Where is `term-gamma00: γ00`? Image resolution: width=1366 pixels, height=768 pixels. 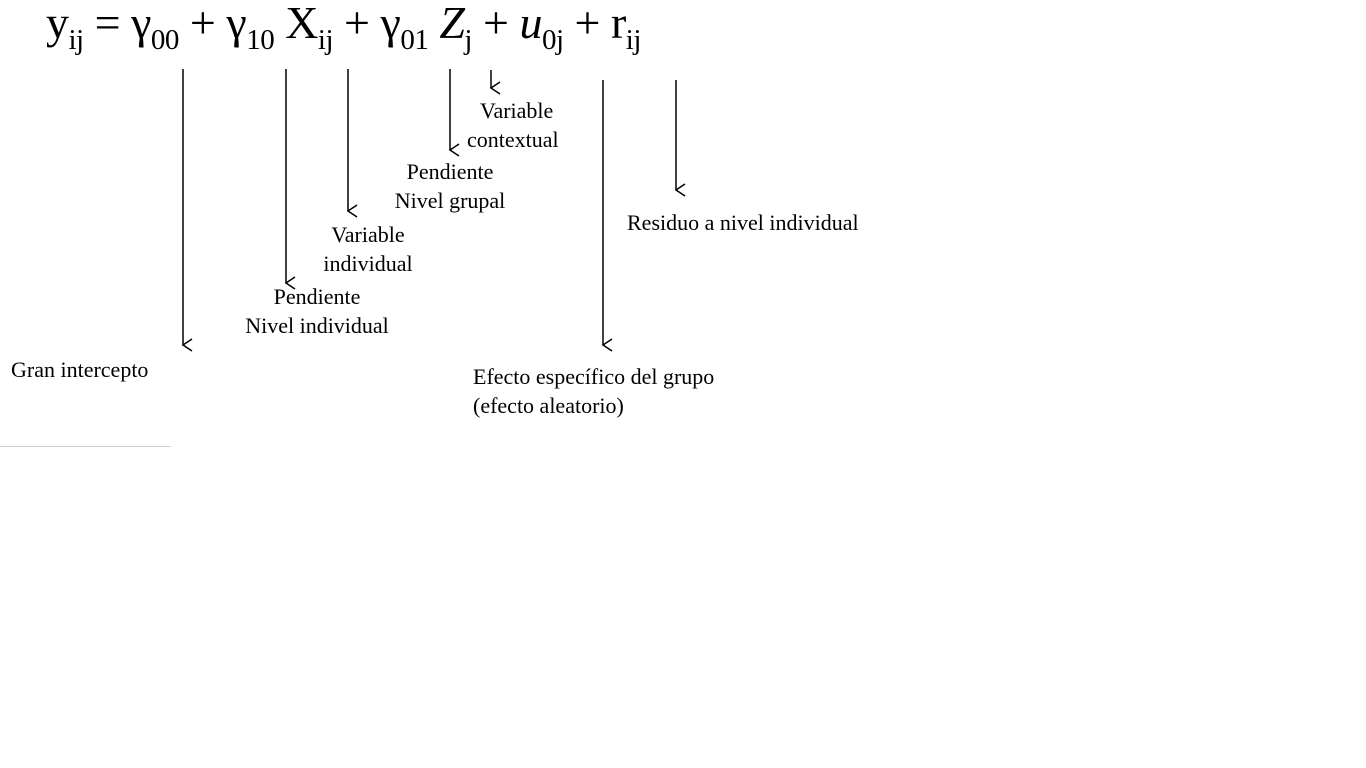
term-gamma00: γ00 is located at coordinates (155, 28).